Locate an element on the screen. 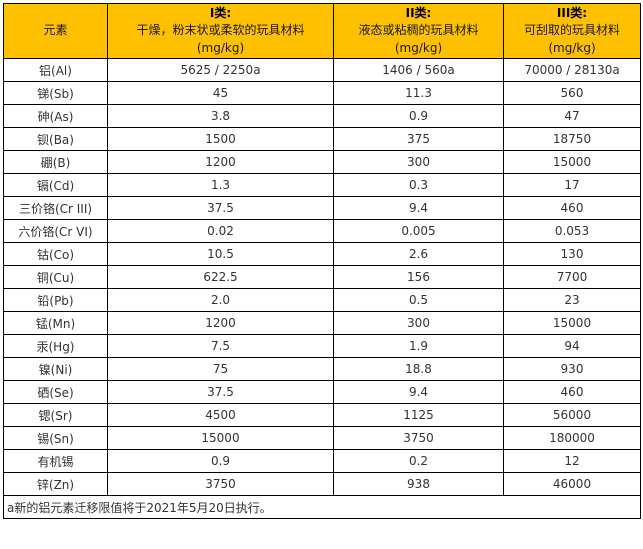 This screenshot has height=549, width=643. value-cell-class3: 0.053 is located at coordinates (572, 231).